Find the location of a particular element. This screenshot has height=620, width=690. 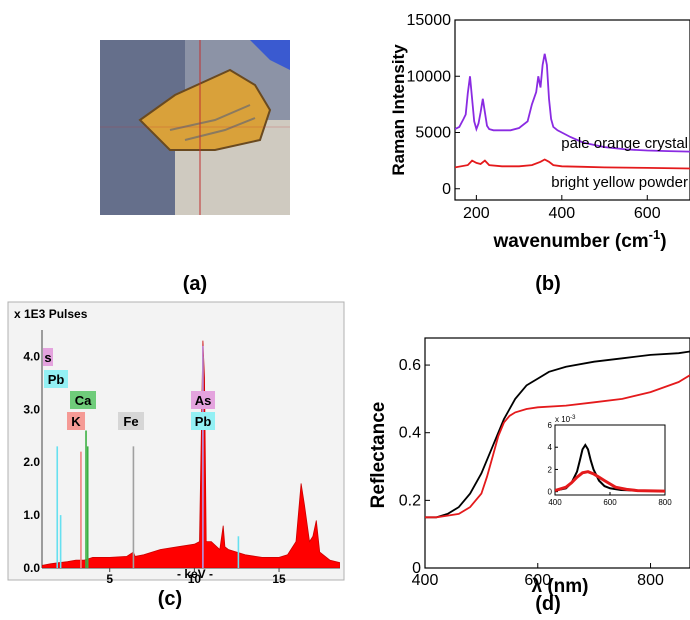

xrf-y-tick-label: 4.0 is located at coordinates (31, 356).